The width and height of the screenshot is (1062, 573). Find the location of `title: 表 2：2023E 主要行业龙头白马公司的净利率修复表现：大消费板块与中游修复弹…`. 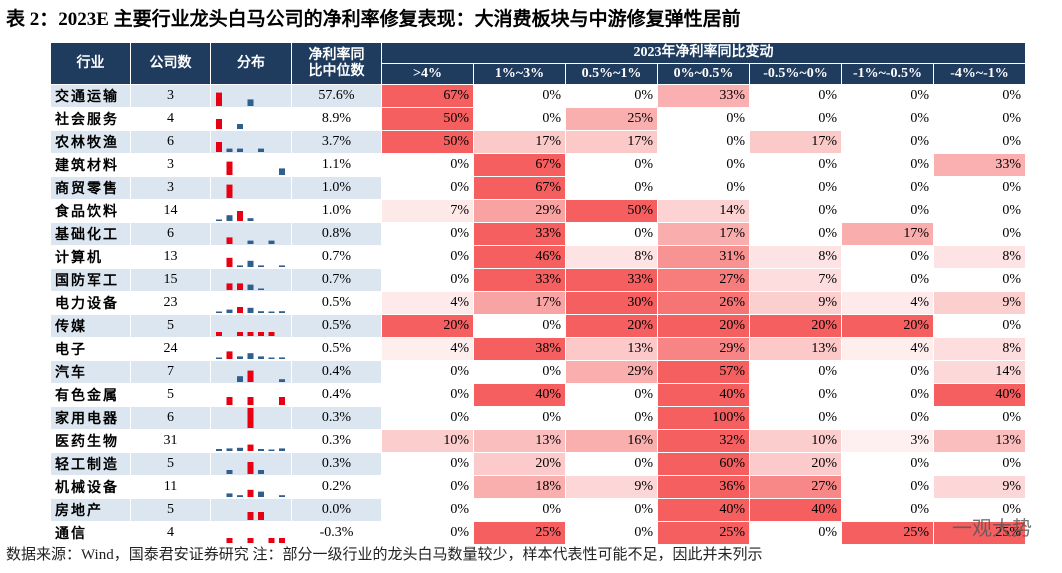

title: 表 2：2023E 主要行业龙头白马公司的净利率修复表现：大消费板块与中游修复弹… is located at coordinates (373, 19).